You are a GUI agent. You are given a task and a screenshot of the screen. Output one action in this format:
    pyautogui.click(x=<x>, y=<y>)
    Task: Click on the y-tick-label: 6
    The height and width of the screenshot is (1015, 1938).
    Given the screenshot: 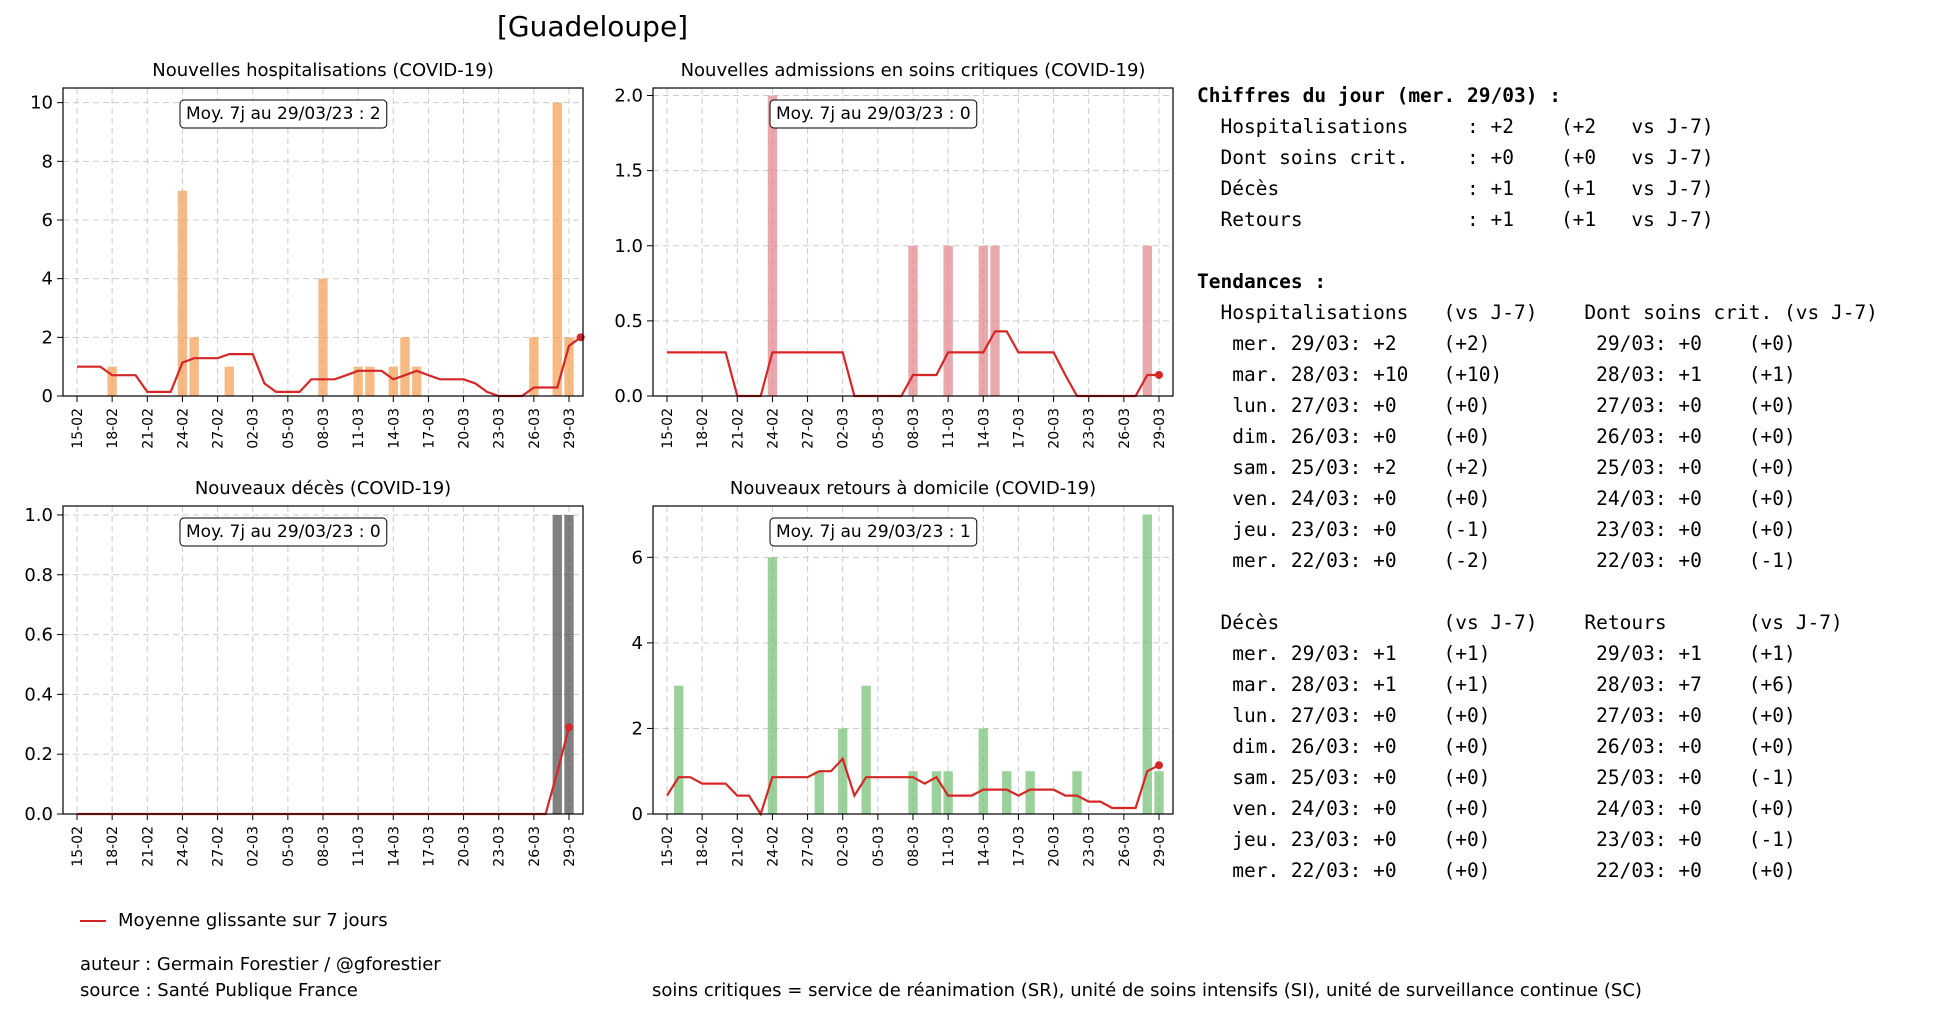 What is the action you would take?
    pyautogui.click(x=47, y=220)
    